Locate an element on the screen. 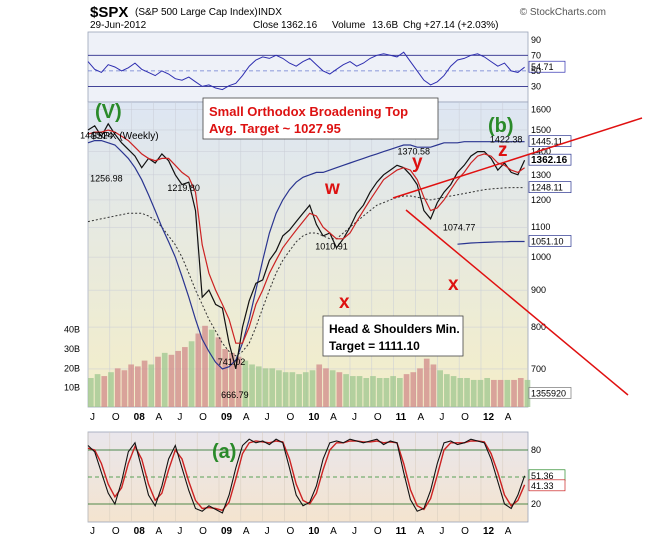 Image resolution: width=670 pixels, height=540 pixels. wave-label-V: (V) is located at coordinates (108, 112).